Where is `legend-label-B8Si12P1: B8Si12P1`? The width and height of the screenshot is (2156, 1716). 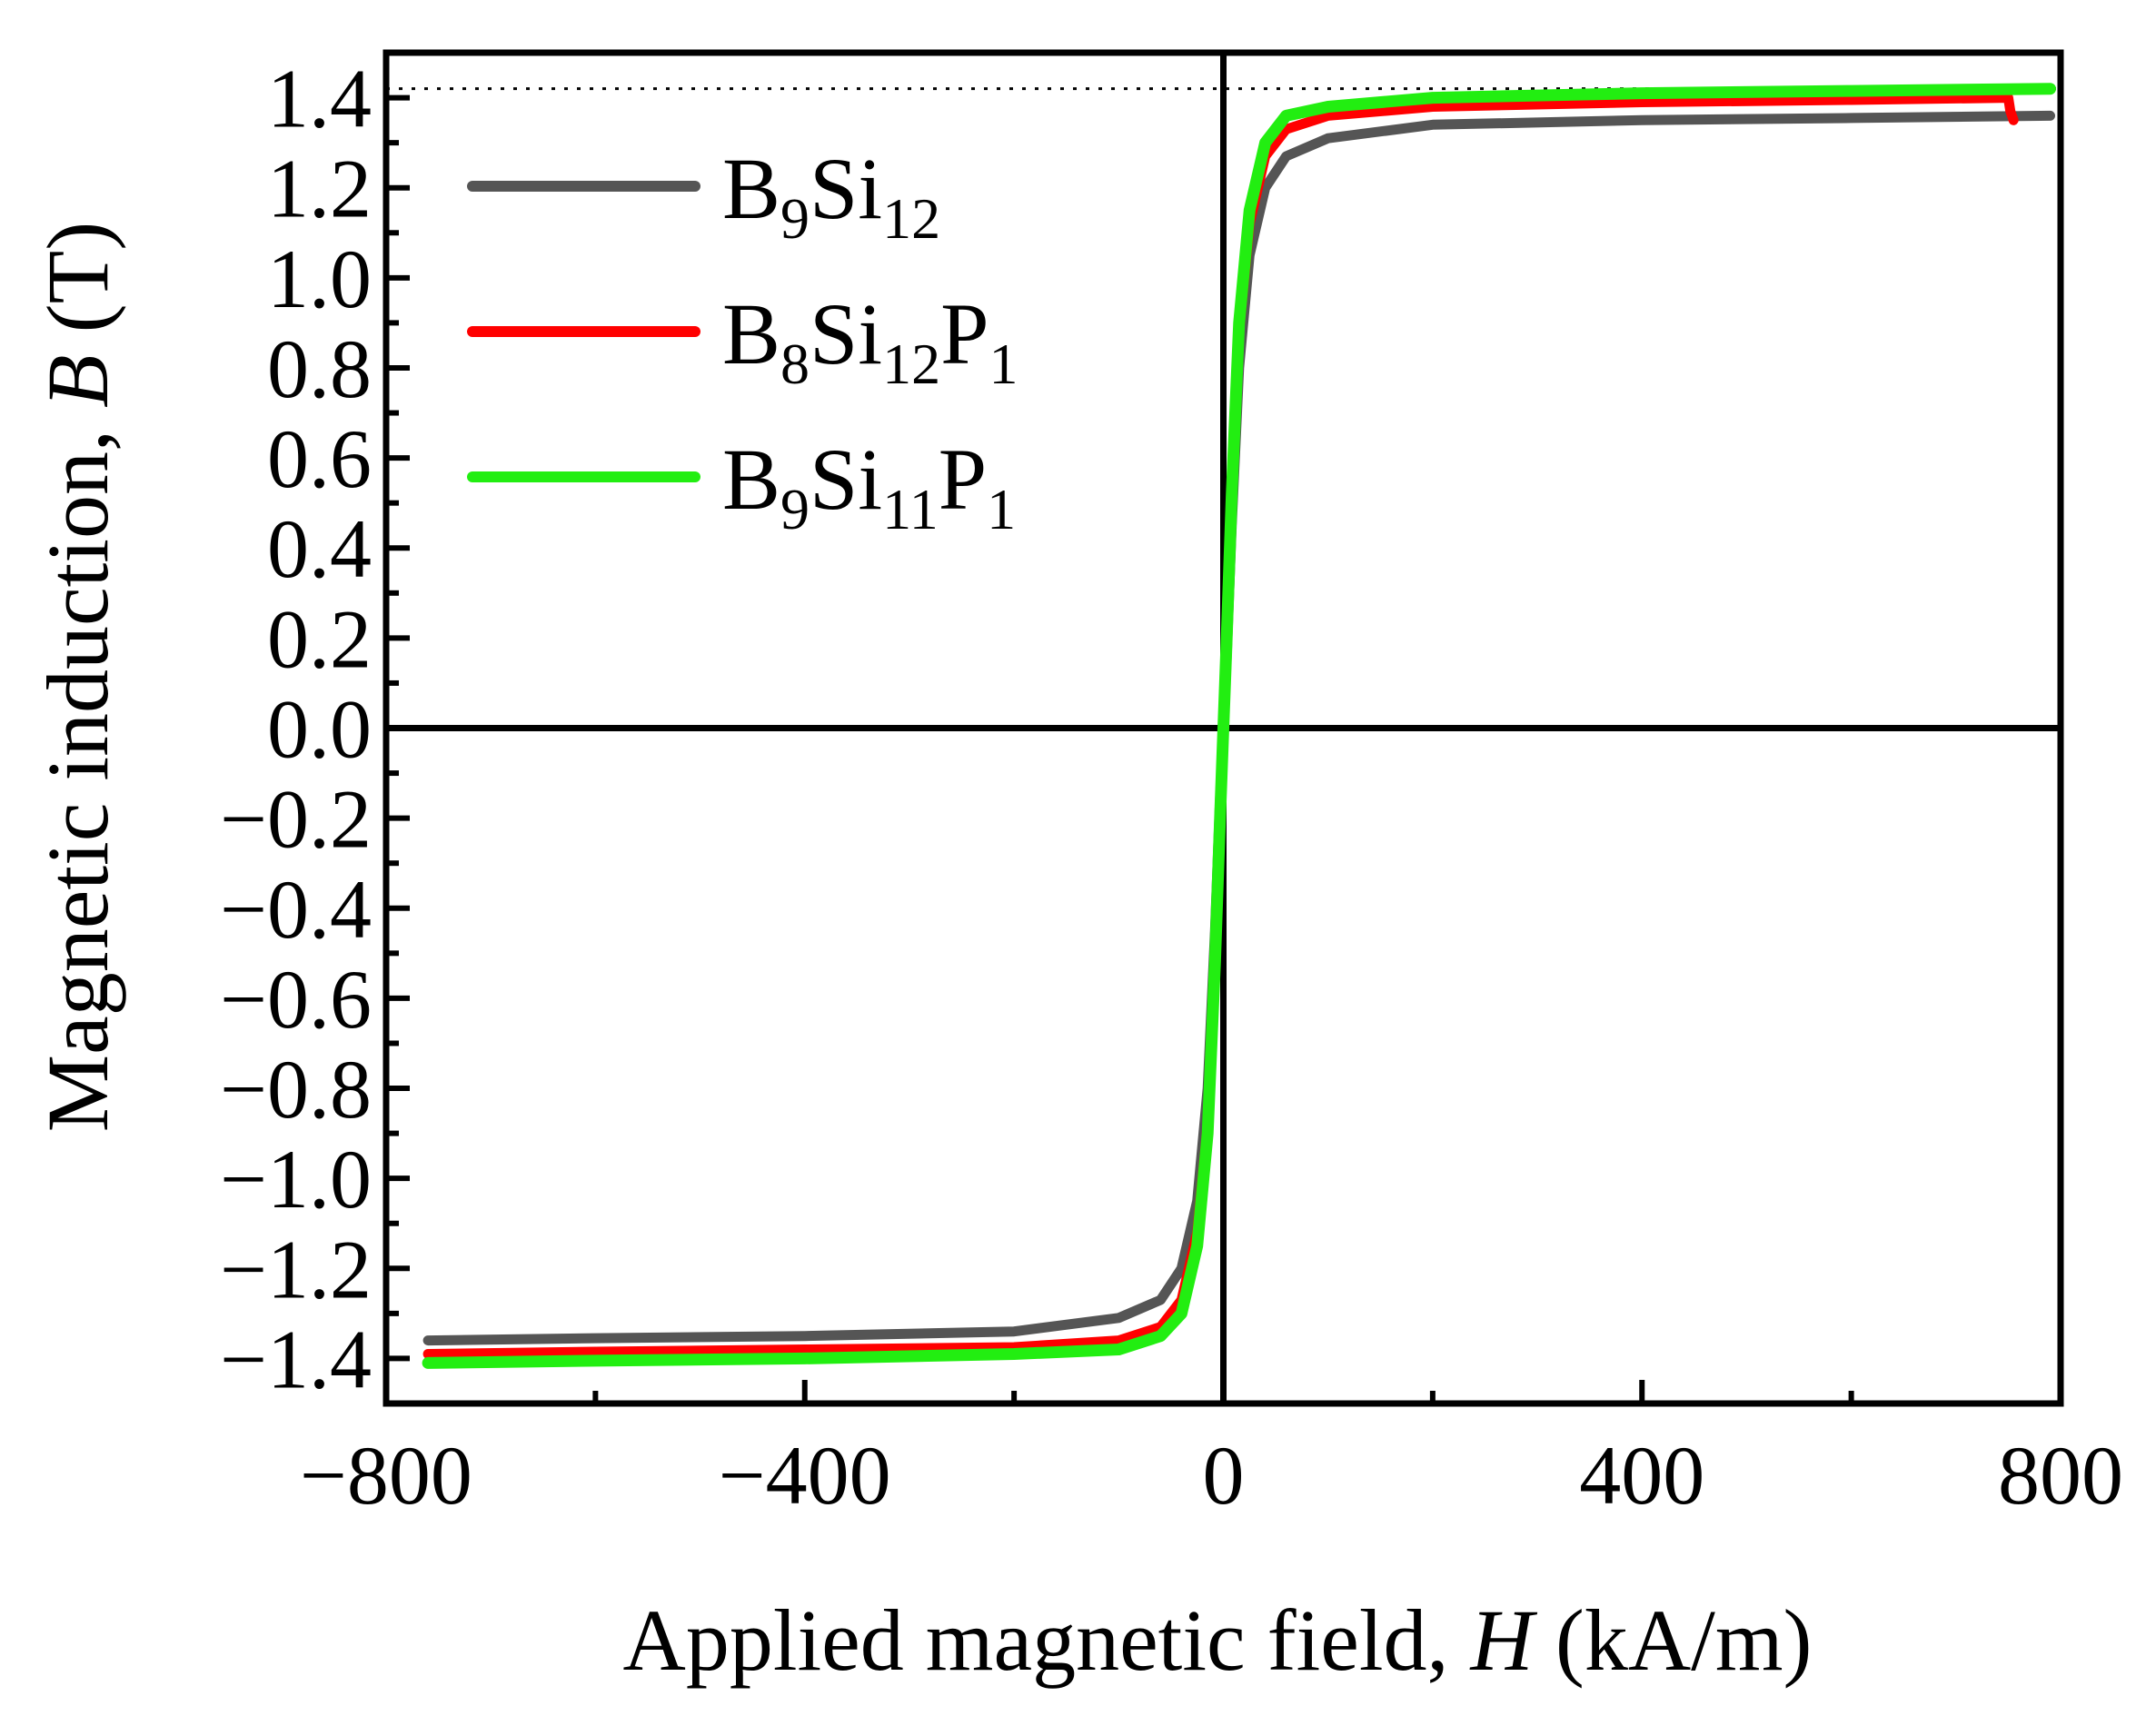 legend-label-B8Si12P1: B8Si12P1 is located at coordinates (870, 340).